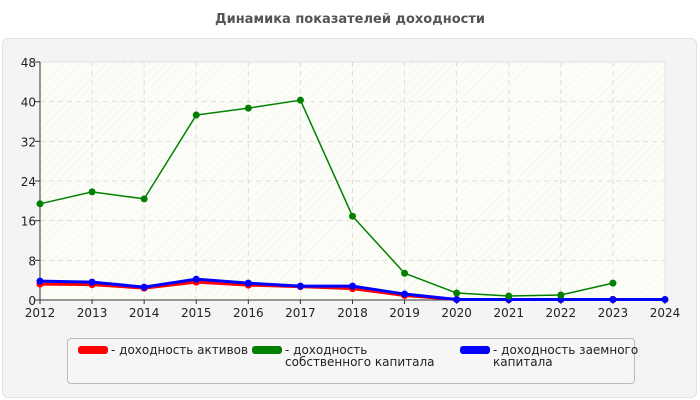 The image size is (700, 400). Describe the element at coordinates (40, 313) in the screenshot. I see `x-tick-label: 2012` at that location.